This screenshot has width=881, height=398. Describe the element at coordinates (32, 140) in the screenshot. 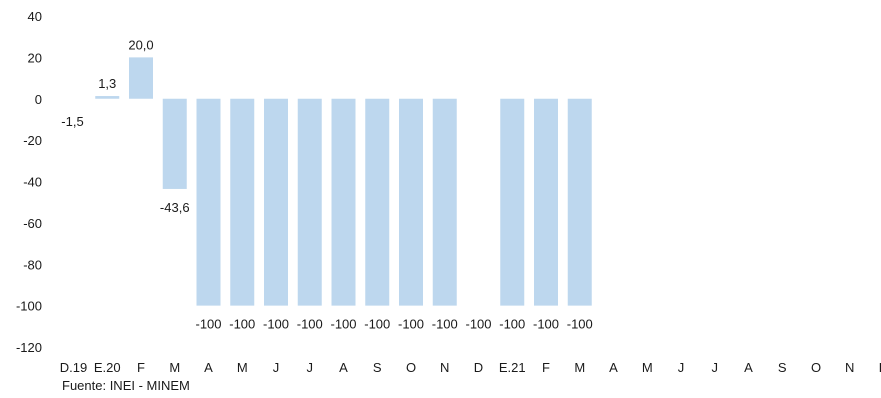

I see `y-tick-label: -20` at that location.